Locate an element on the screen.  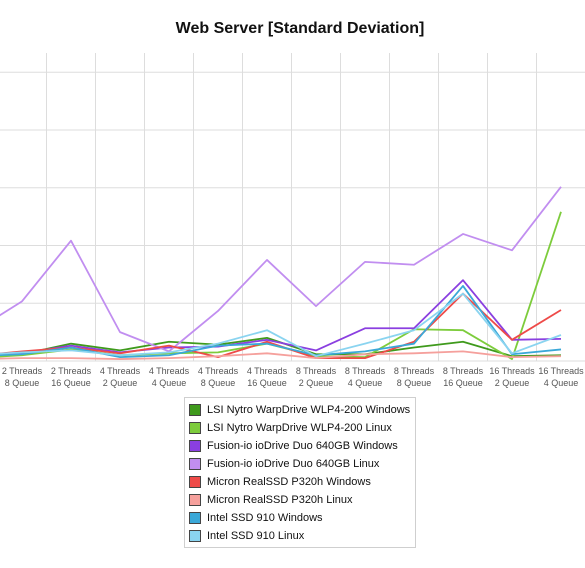
legend-label: Intel SSD 910 Windows is located at coordinates (265, 518).